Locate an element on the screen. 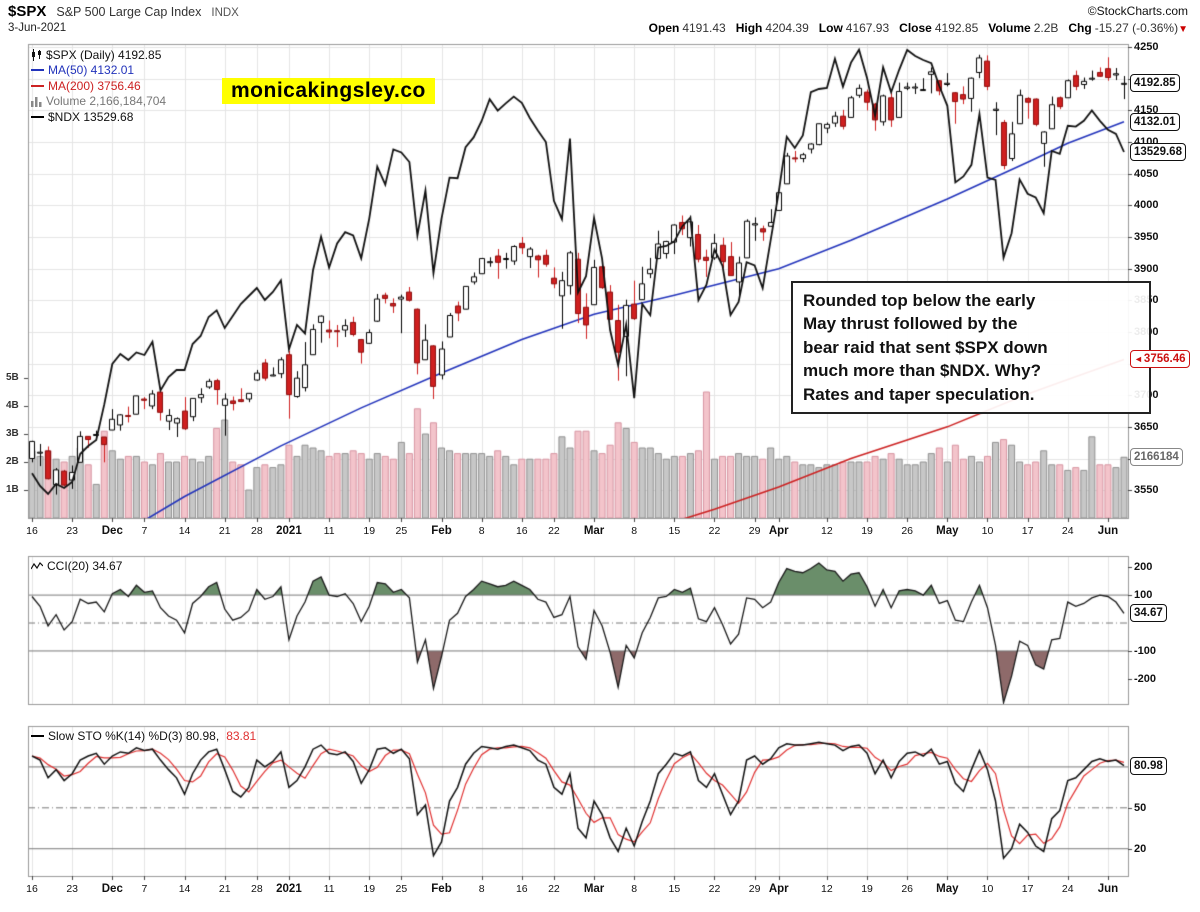 The width and height of the screenshot is (1200, 912). exchange: INDX is located at coordinates (225, 13).